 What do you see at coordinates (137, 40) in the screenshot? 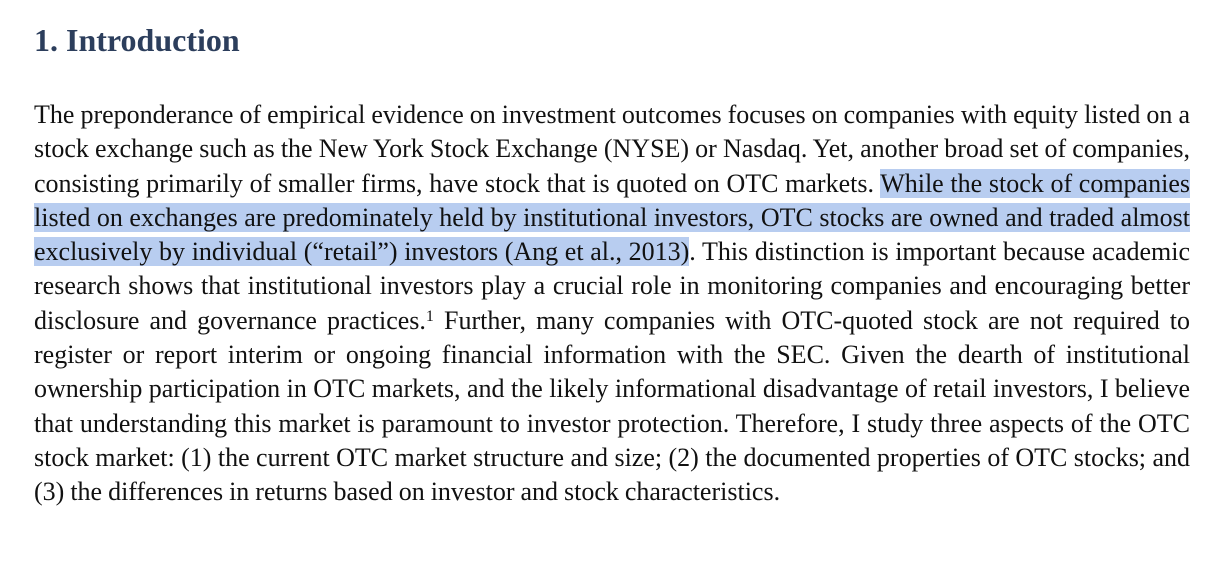
I see `section-heading: 1. Introduction` at bounding box center [137, 40].